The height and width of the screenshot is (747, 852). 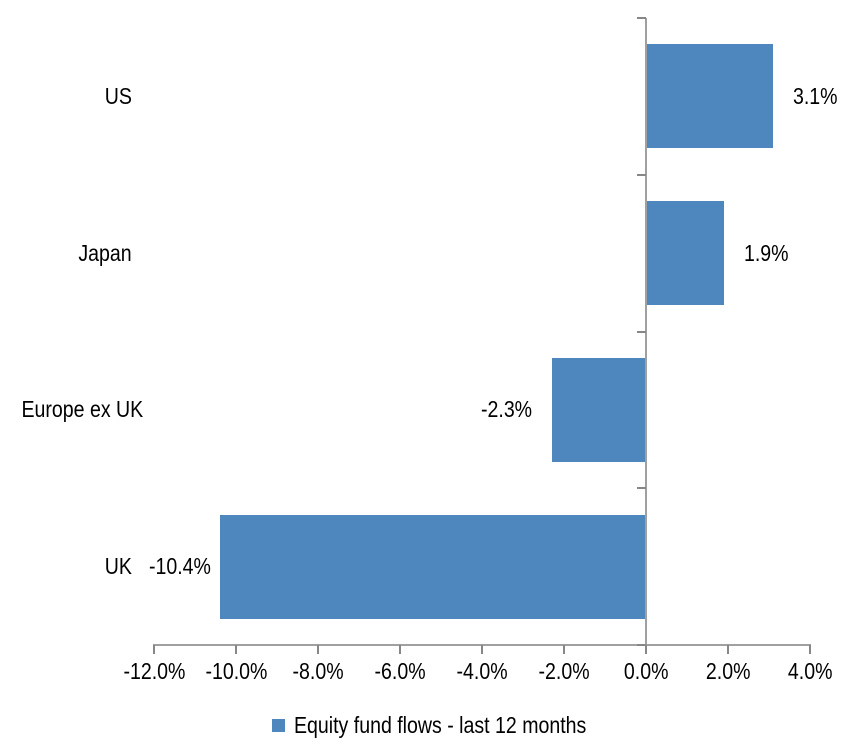 I want to click on bar-japan, so click(x=685, y=253).